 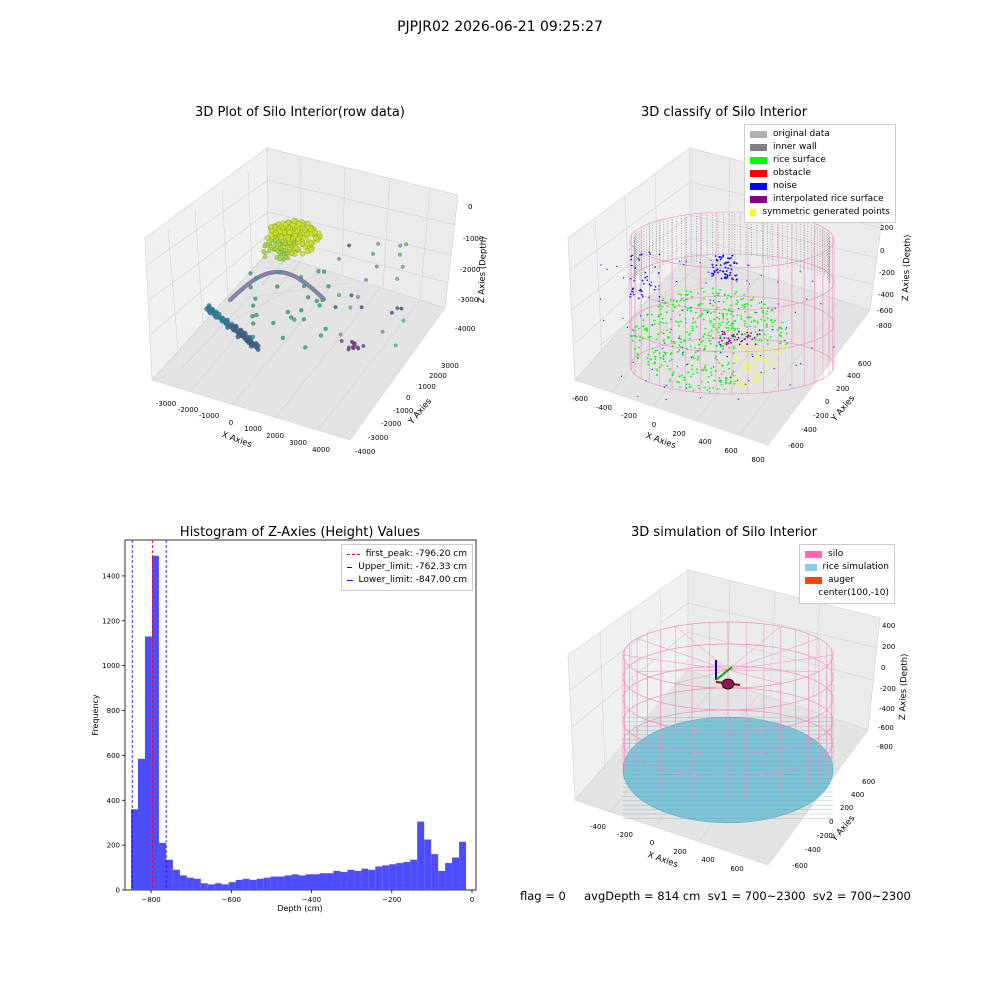 I want to click on histogram-xtick-label: 0, so click(x=472, y=900).